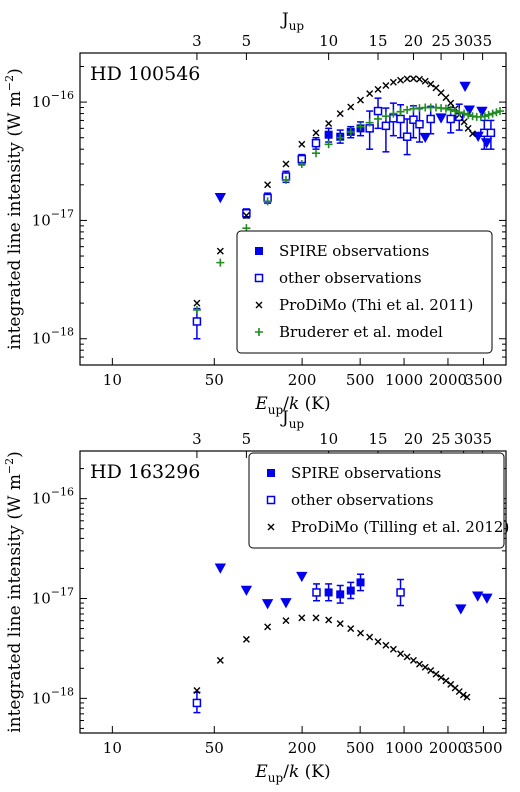  I want to click on top-tick-label: 20, so click(413, 41).